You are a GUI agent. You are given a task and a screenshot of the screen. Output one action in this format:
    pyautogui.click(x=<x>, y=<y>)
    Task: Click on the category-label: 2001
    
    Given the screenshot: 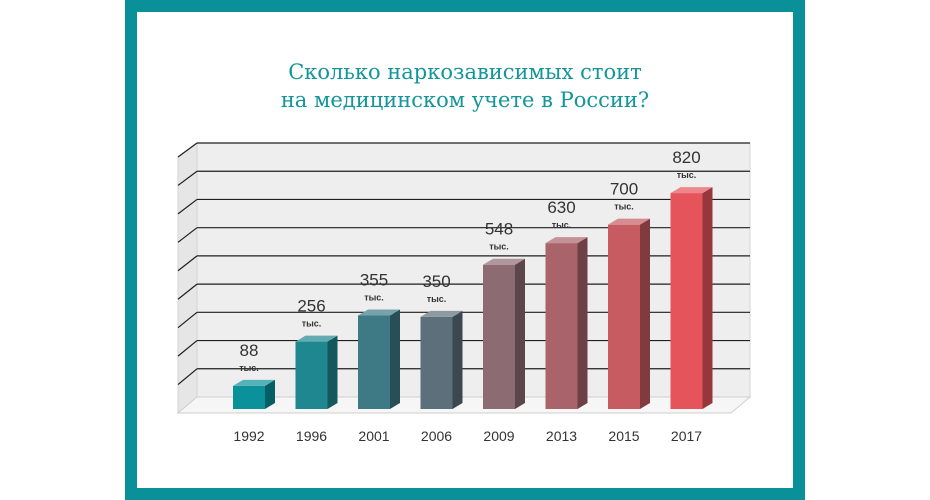 What is the action you would take?
    pyautogui.click(x=373, y=436)
    